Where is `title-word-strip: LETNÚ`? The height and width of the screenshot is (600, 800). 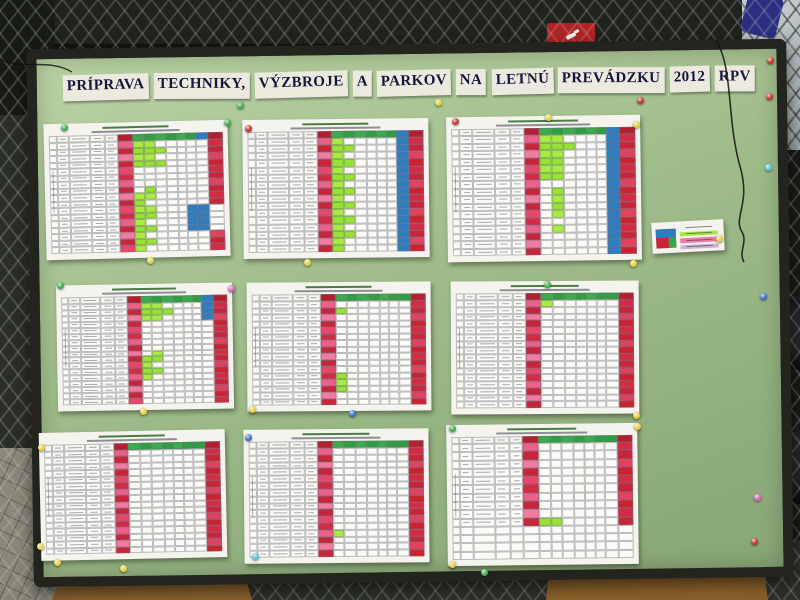 title-word-strip: LETNÚ is located at coordinates (522, 81).